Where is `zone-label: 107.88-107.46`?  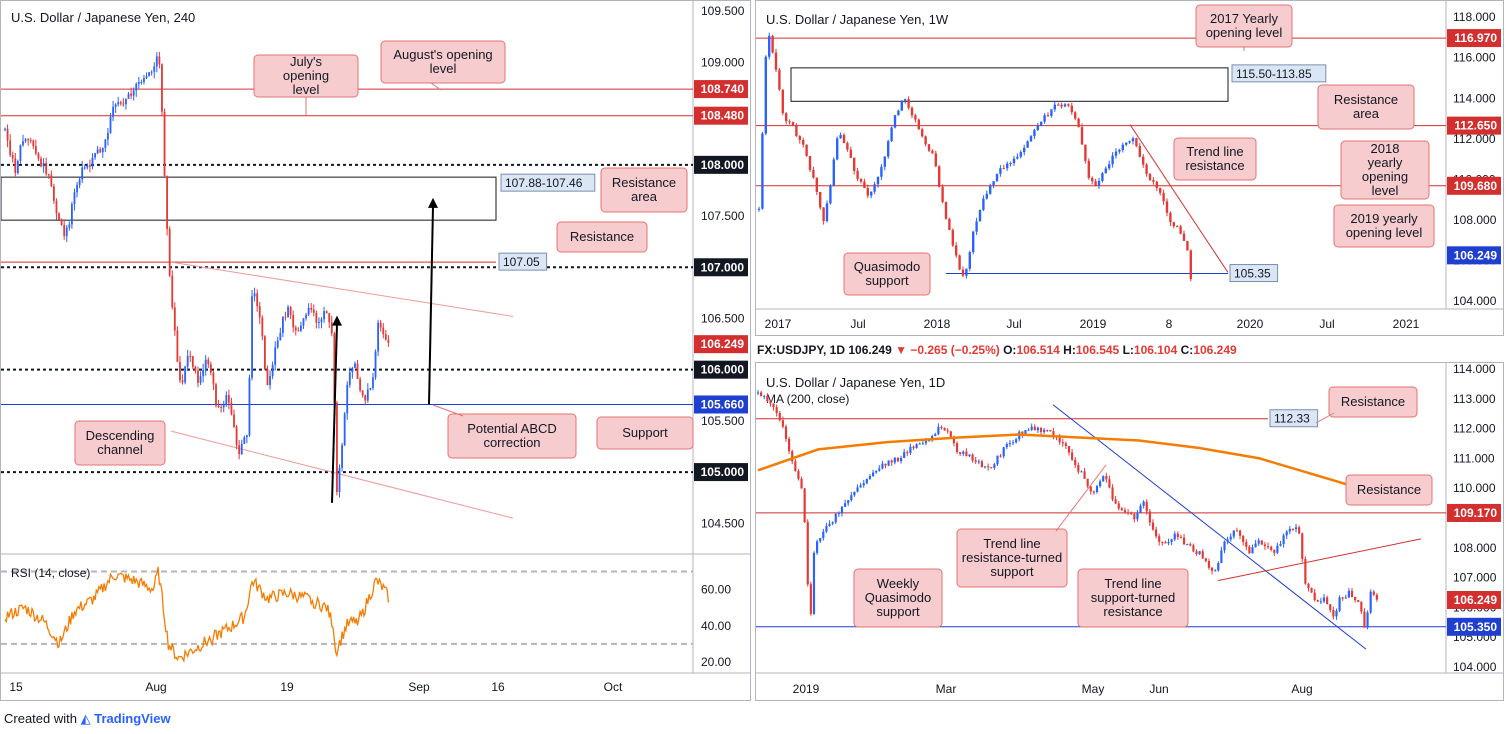 zone-label: 107.88-107.46 is located at coordinates (544, 183).